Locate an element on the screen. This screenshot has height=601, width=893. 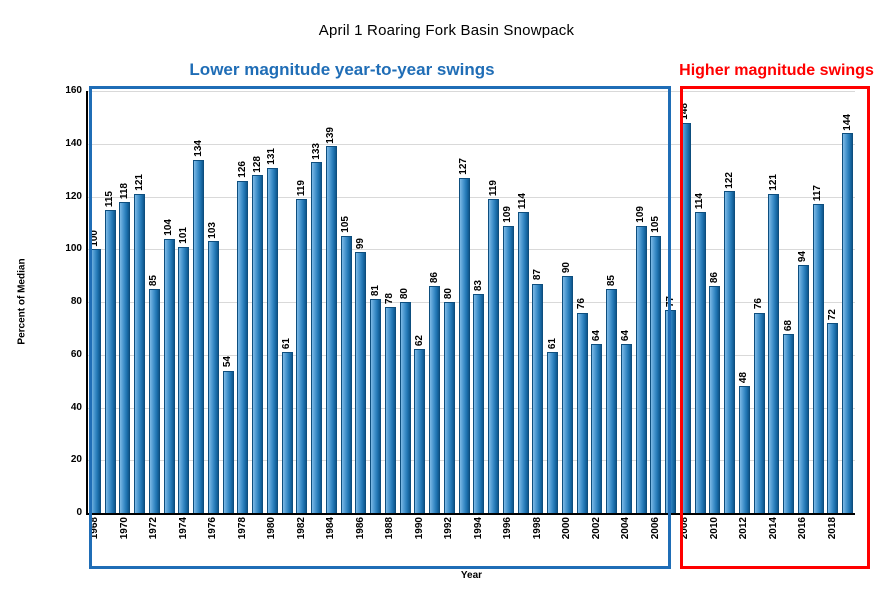
bar-value-label: 54 is located at coordinates (228, 362).